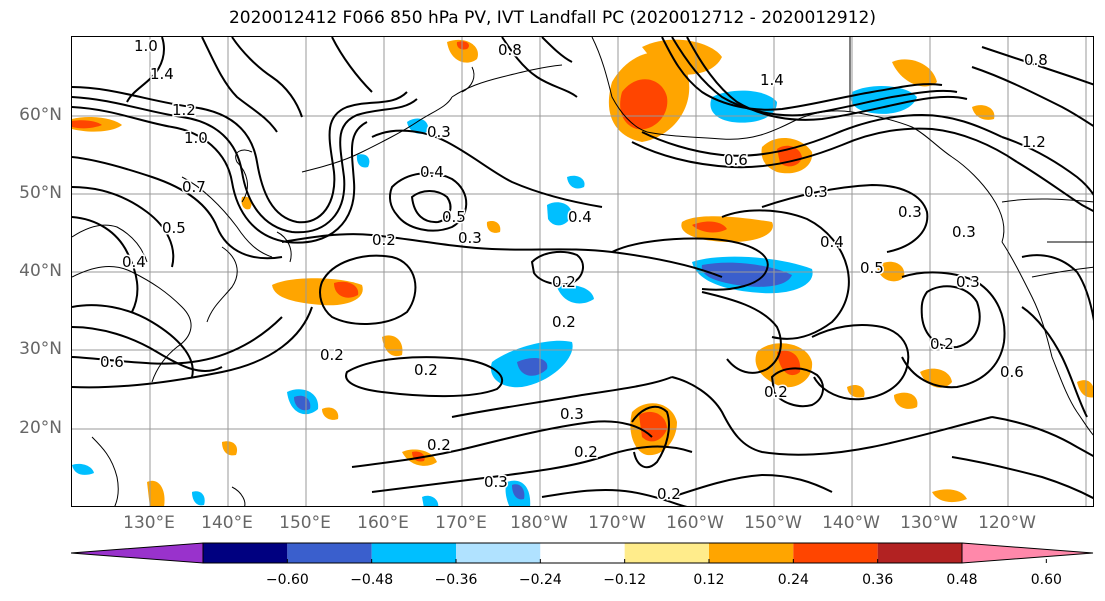 This screenshot has height=601, width=1105. Describe the element at coordinates (695, 523) in the screenshot. I see `lon-label: 160°W` at that location.